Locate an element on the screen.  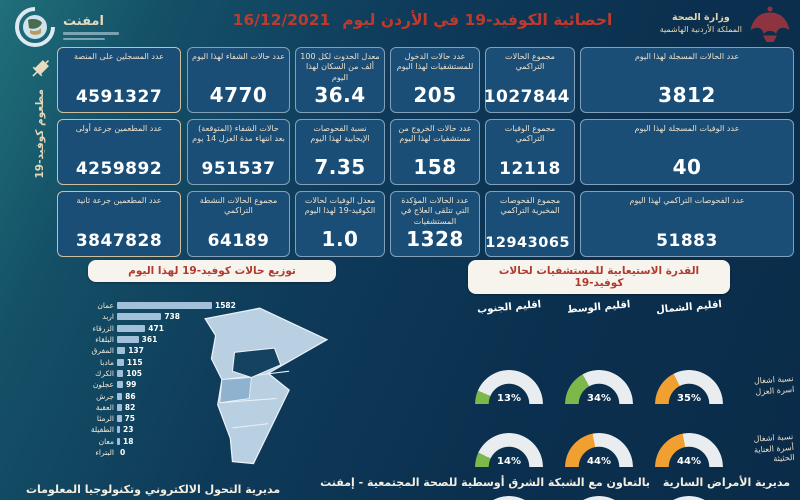
region-header: اقليم الجنوب is located at coordinates (509, 307).